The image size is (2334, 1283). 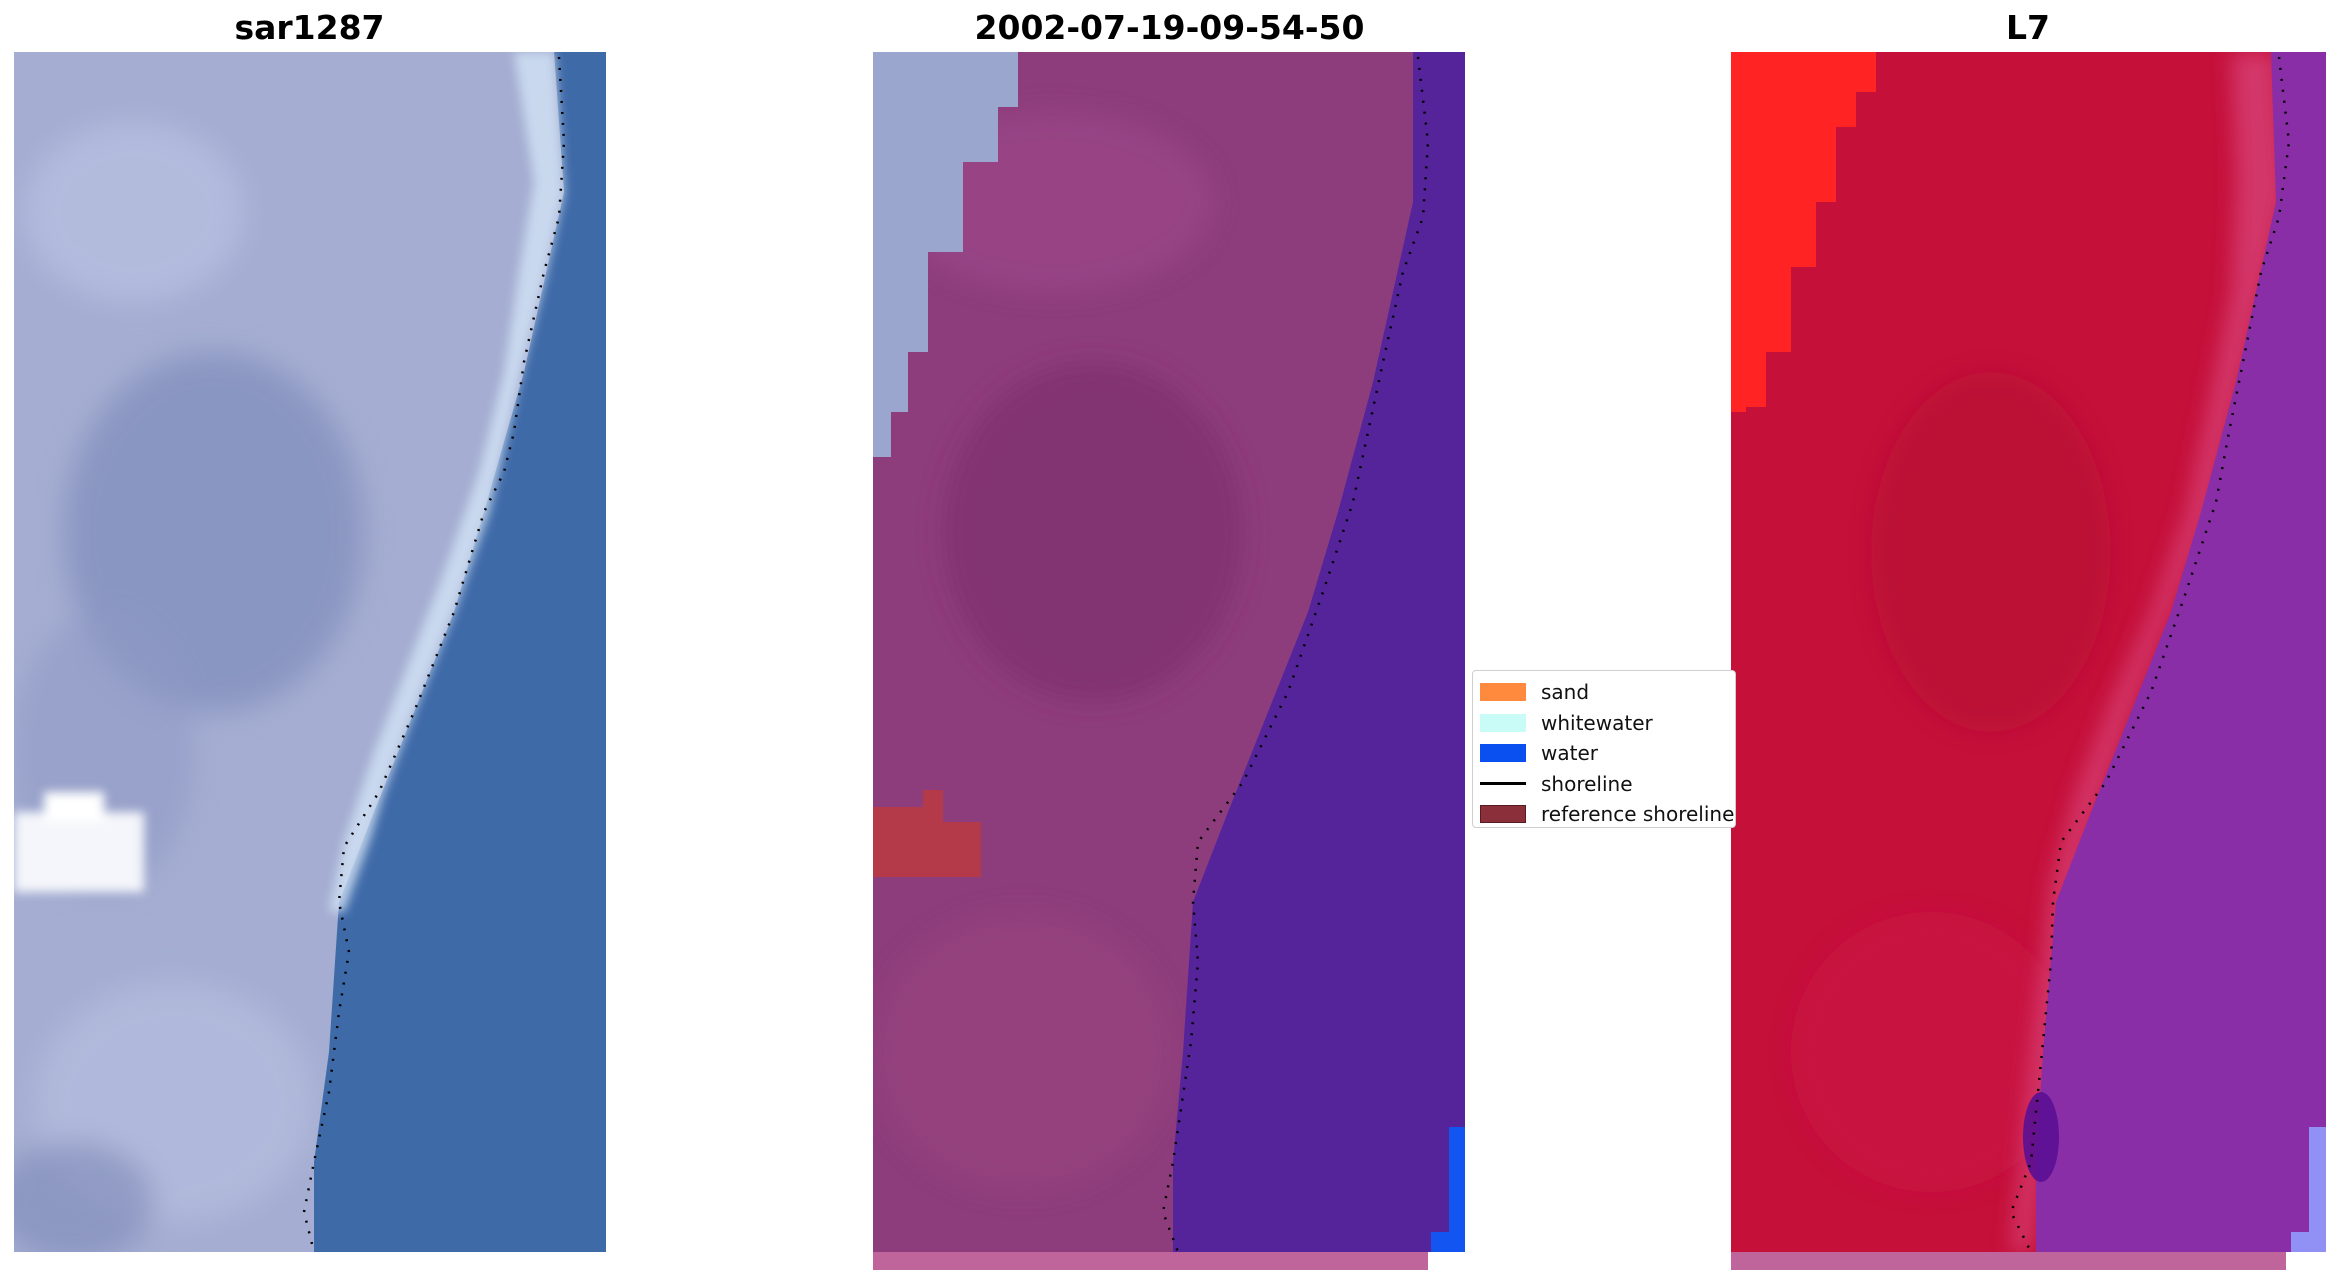 What do you see at coordinates (1604, 753) in the screenshot?
I see `legend-item-water: water` at bounding box center [1604, 753].